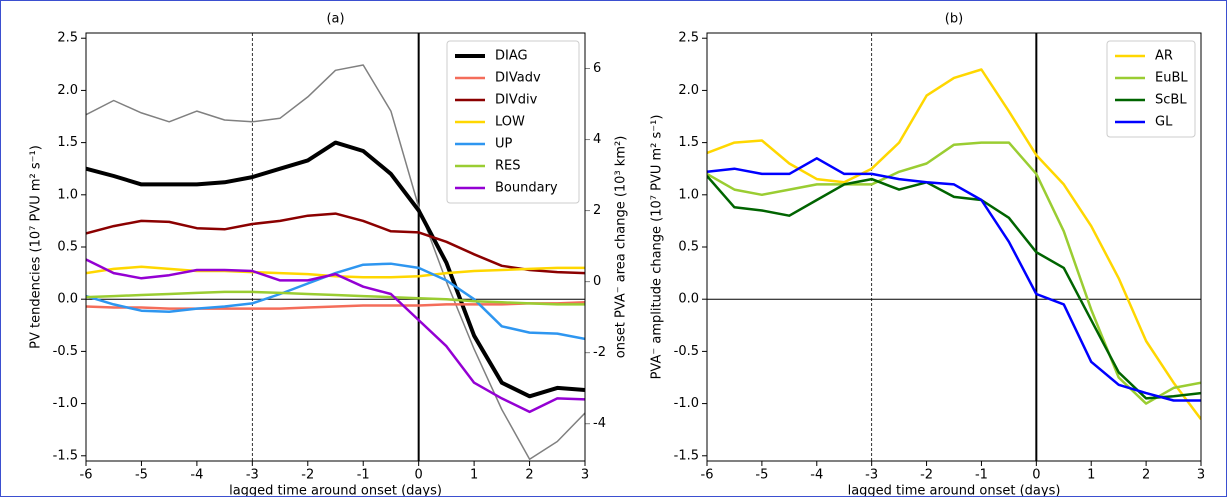 The image size is (1227, 497). What do you see at coordinates (1171, 100) in the screenshot?
I see `legend-label: ScBL` at bounding box center [1171, 100].